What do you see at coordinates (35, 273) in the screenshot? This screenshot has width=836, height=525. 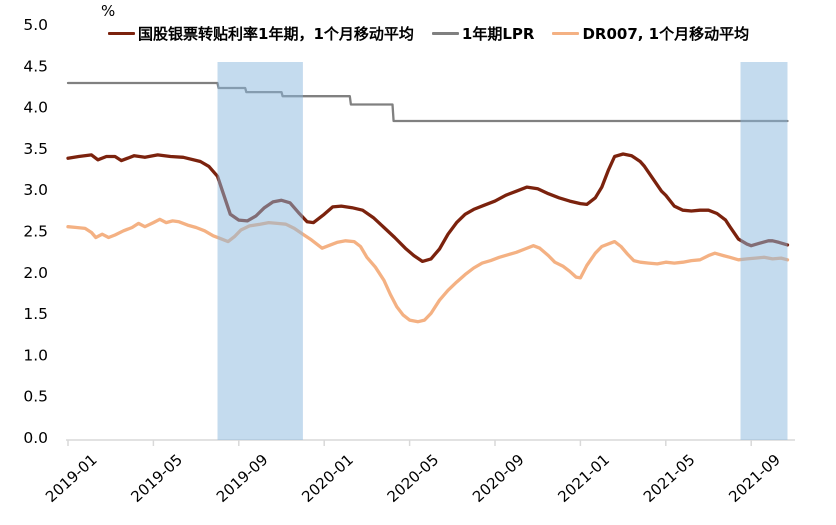 I see `y-axis-tick-label: 2.0` at bounding box center [35, 273].